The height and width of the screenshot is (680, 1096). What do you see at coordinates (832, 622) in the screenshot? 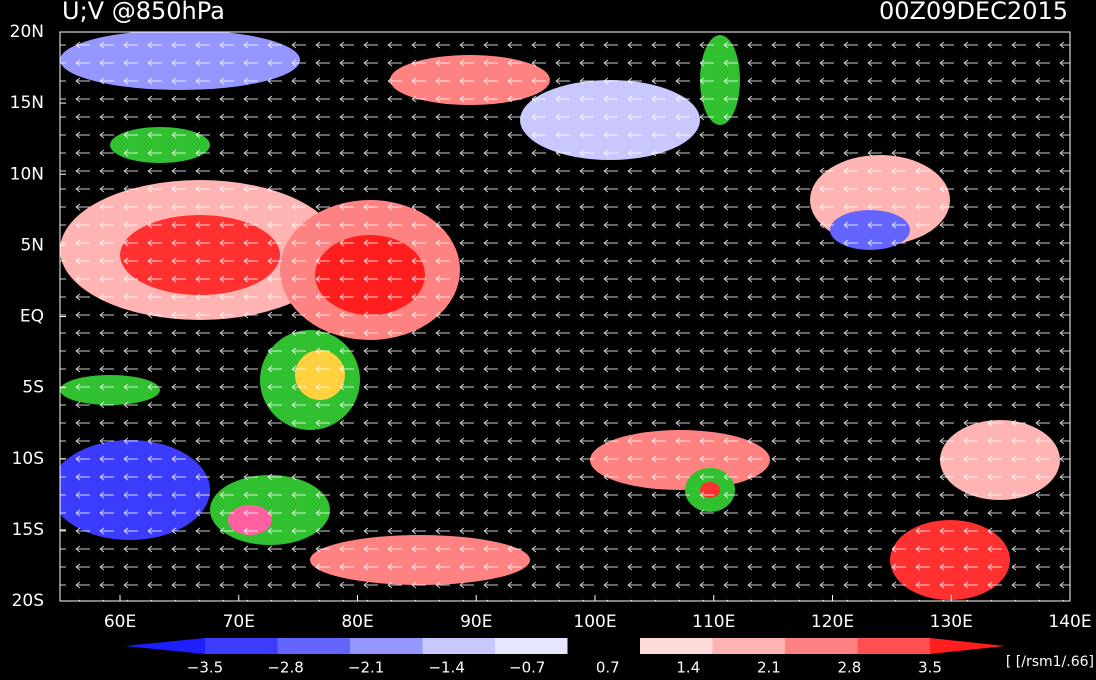
I see `lon-label: 120E` at bounding box center [832, 622].